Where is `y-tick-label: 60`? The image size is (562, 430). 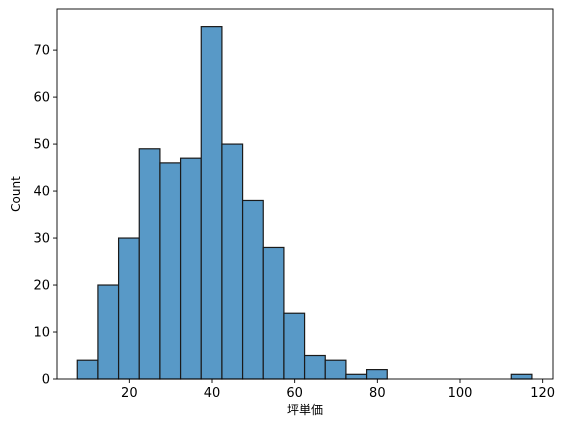
y-tick-label: 60 is located at coordinates (41, 98).